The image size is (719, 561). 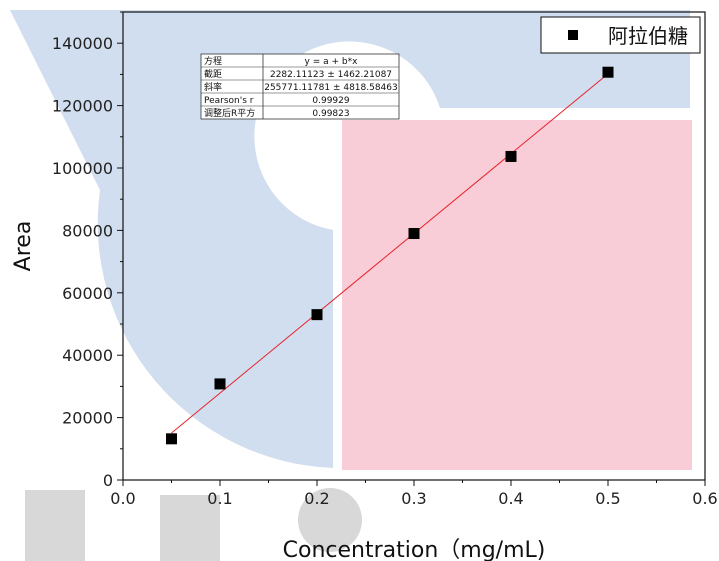 I want to click on legend-marker, so click(x=573, y=35).